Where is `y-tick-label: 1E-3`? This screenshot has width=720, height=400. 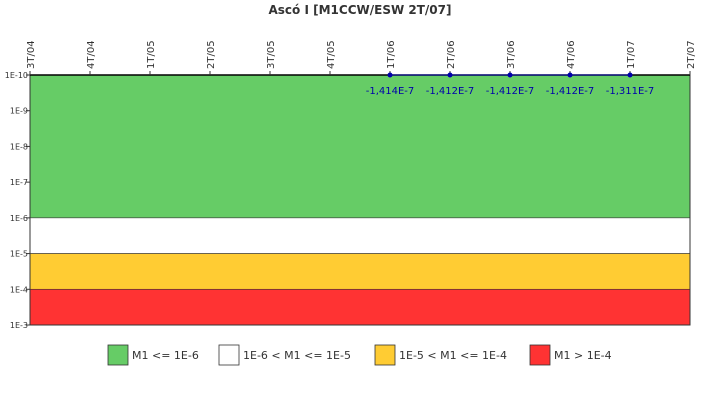
y-tick-label: 1E-3 is located at coordinates (19, 325).